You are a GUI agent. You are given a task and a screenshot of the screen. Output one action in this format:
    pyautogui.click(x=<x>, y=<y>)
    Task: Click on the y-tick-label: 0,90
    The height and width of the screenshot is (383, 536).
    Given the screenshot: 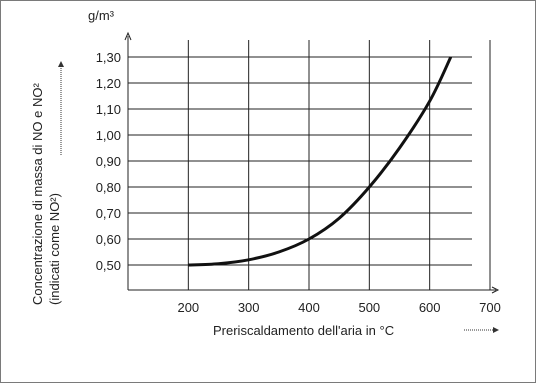 What is the action you would take?
    pyautogui.click(x=108, y=161)
    